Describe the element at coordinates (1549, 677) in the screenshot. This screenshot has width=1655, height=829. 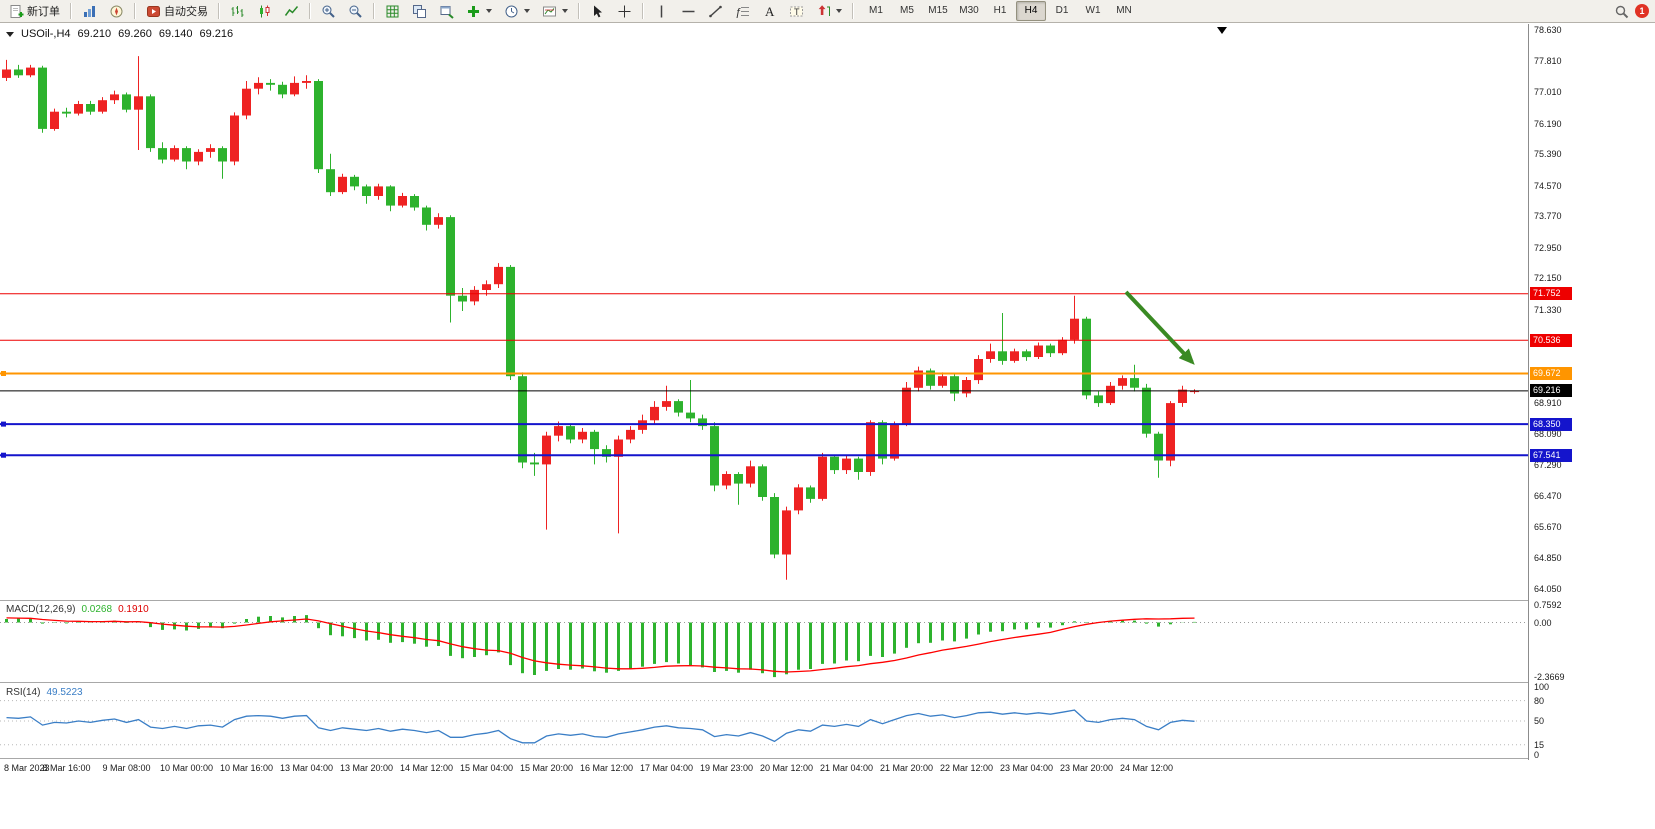
I see `axis-tick: -2.3669` at that location.